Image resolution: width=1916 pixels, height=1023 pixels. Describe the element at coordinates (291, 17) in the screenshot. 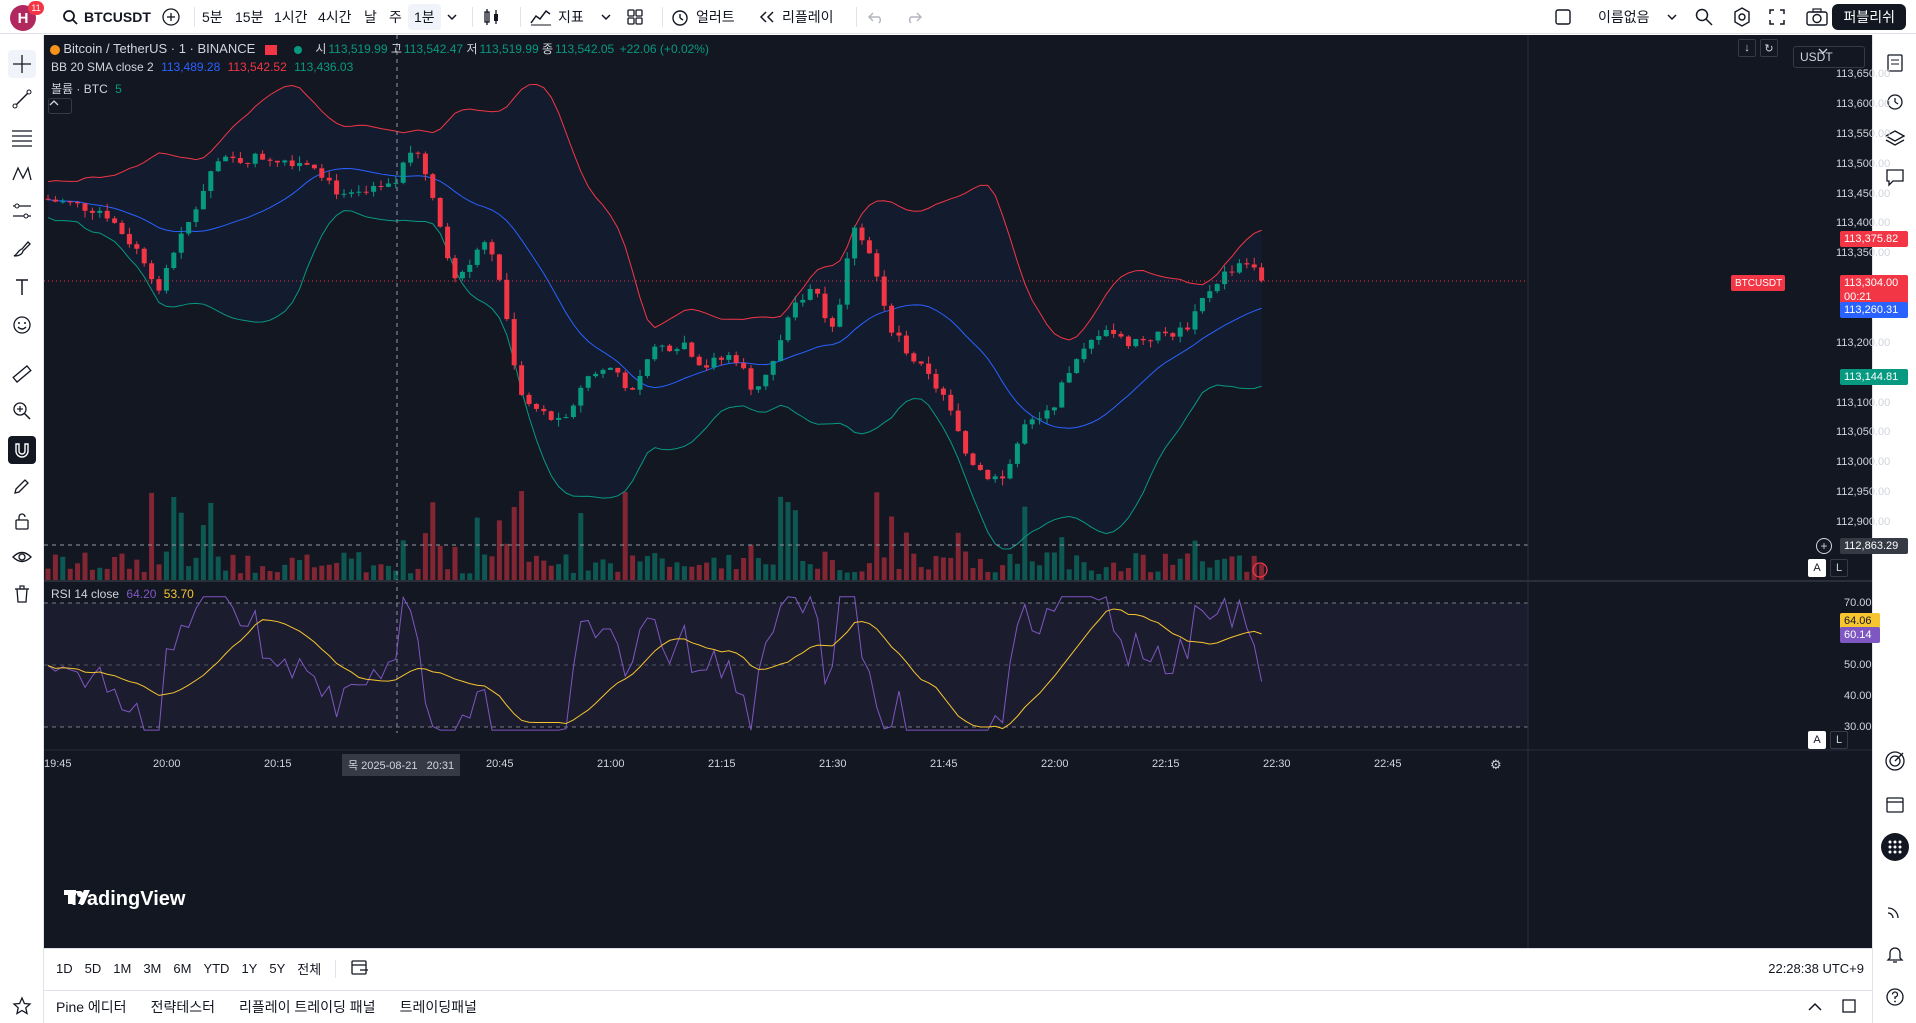

I see `timeframe-1h: 1시간` at that location.